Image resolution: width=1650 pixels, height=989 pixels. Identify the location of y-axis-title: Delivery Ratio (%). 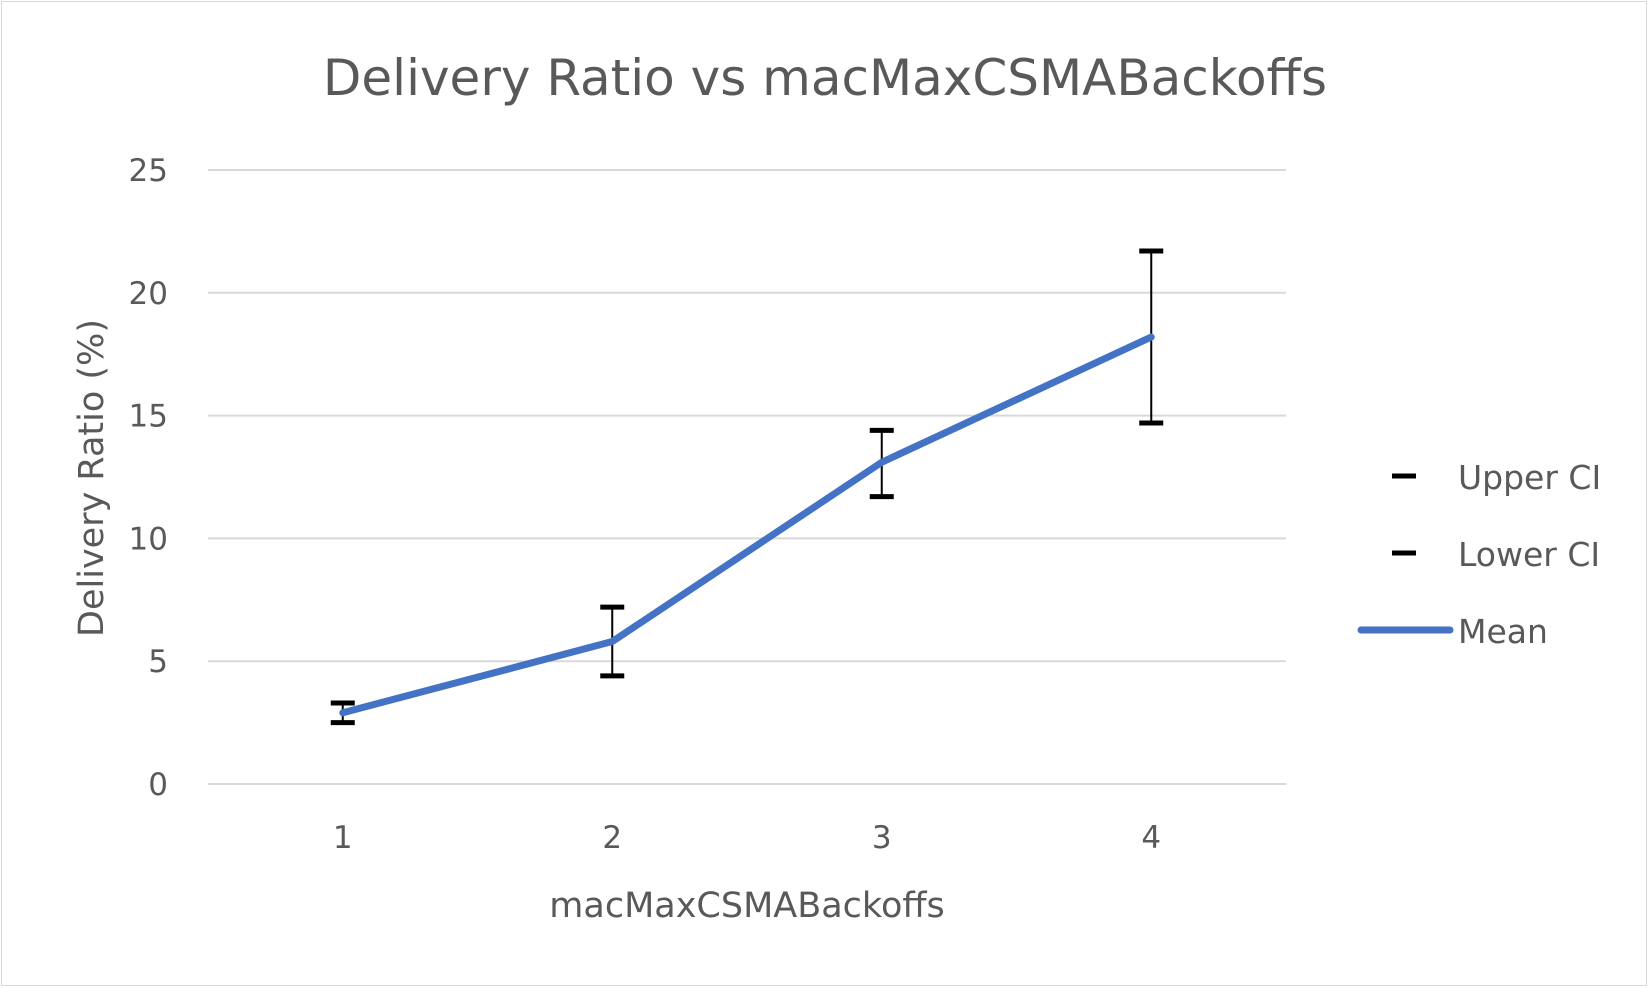
(92, 478).